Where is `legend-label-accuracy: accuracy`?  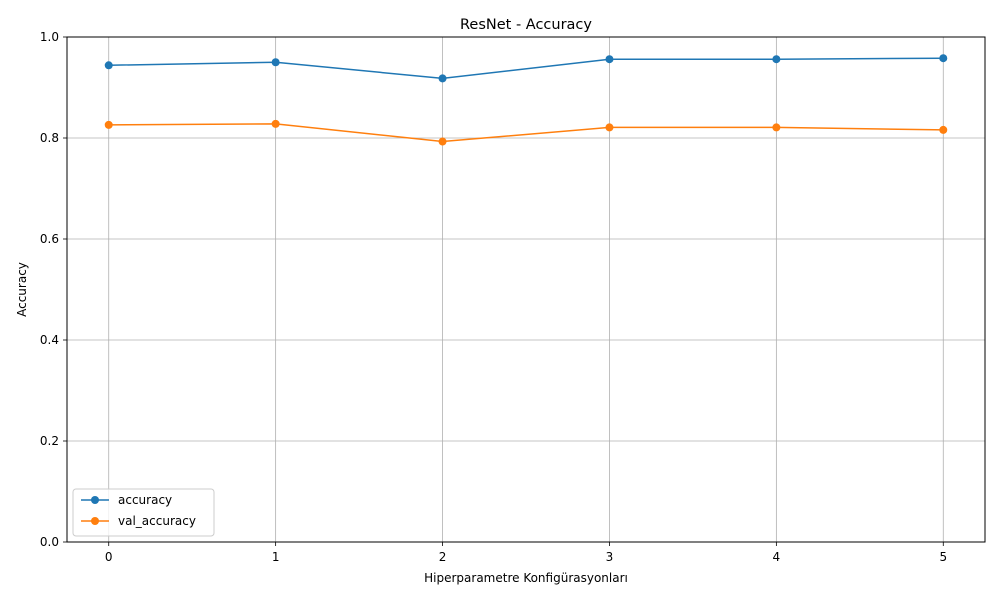 legend-label-accuracy: accuracy is located at coordinates (145, 500).